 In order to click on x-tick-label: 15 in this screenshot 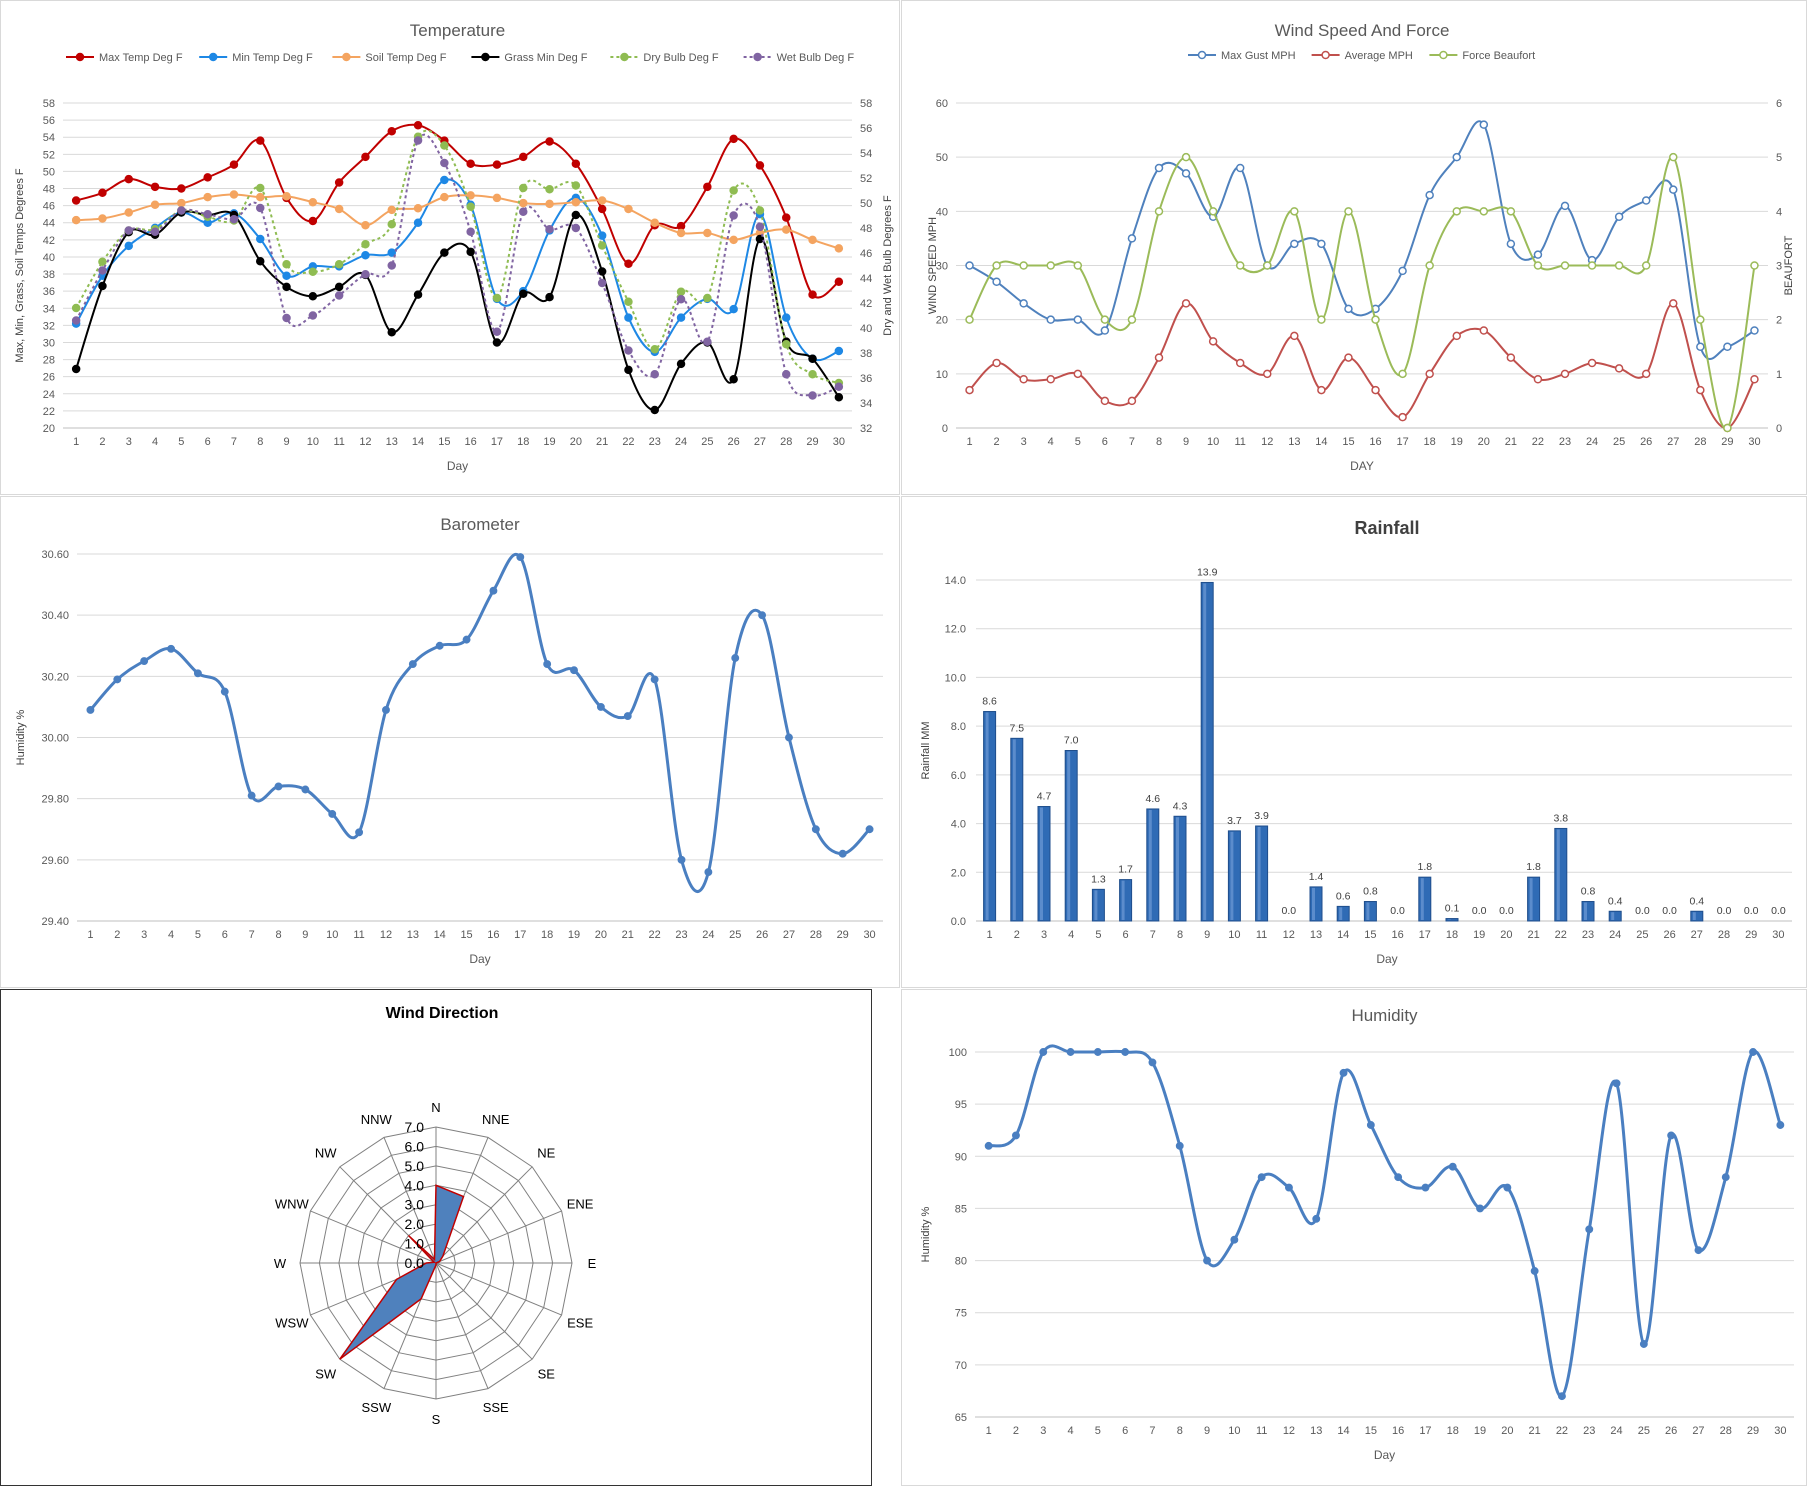, I will do `click(1348, 442)`.